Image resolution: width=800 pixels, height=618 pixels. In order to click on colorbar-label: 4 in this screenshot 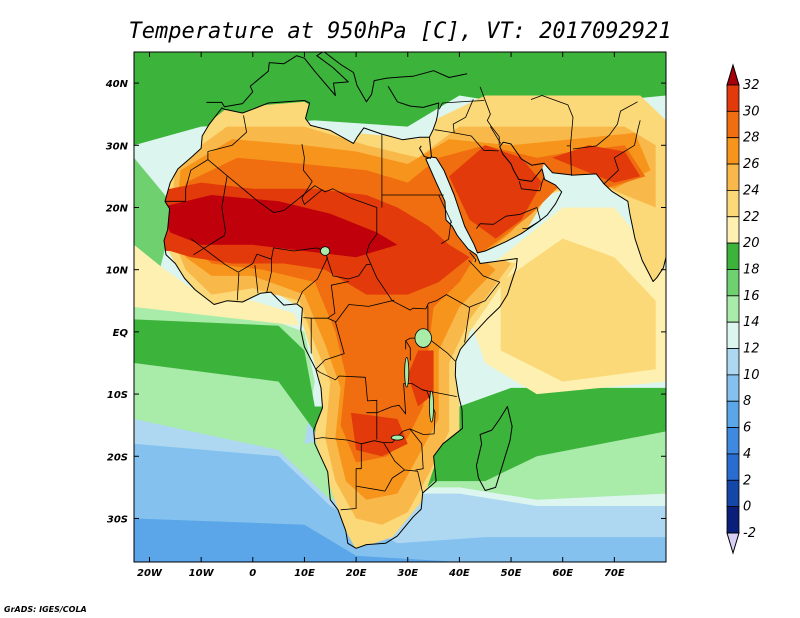, I will do `click(747, 454)`.